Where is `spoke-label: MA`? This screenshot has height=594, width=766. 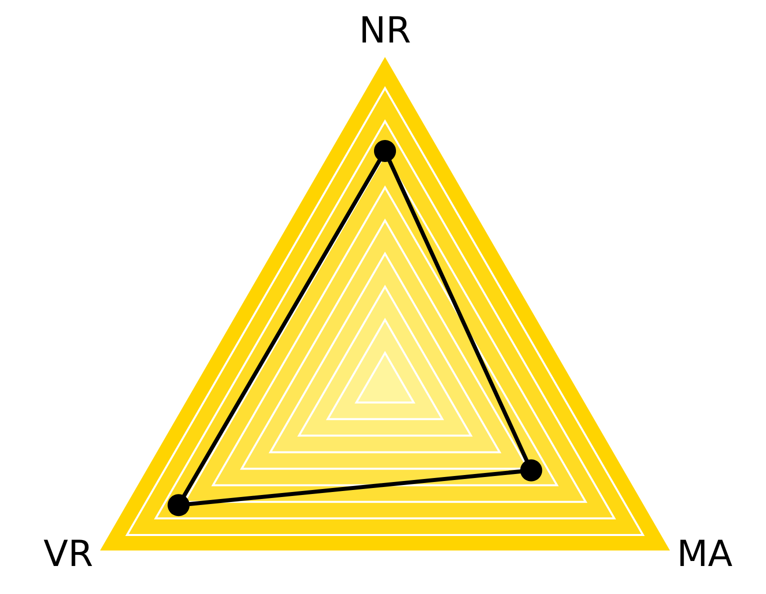
spoke-label: MA is located at coordinates (704, 554).